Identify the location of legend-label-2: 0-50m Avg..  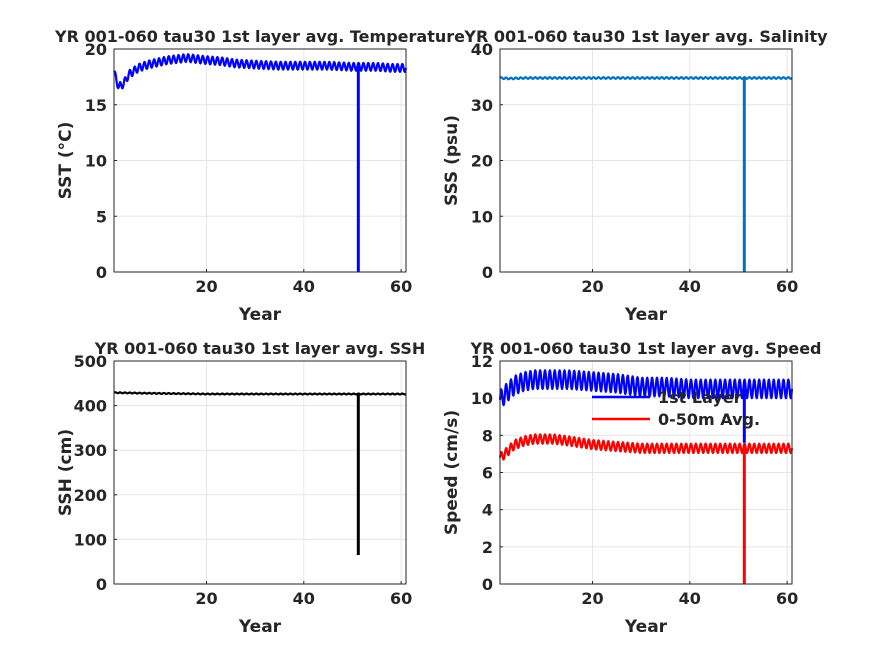
(709, 419).